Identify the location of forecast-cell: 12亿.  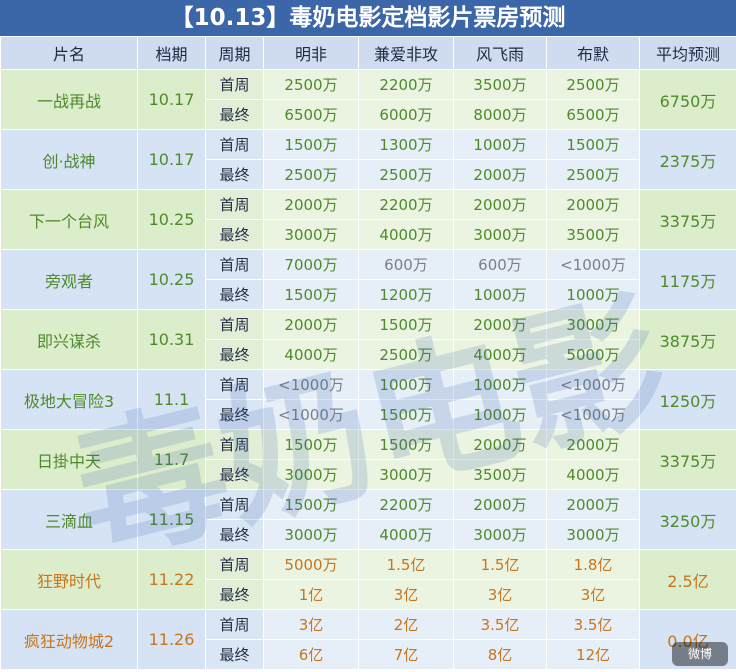
(593, 654).